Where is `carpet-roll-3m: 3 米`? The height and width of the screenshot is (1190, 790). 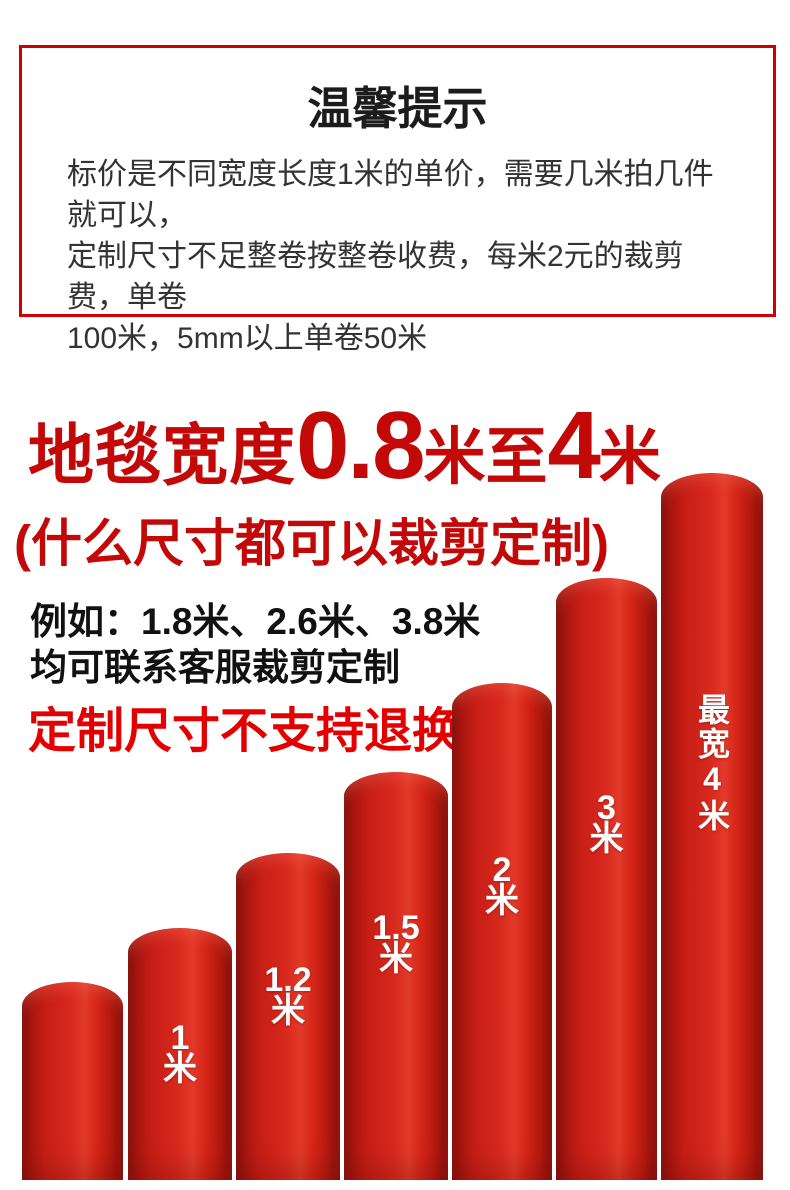 carpet-roll-3m: 3 米 is located at coordinates (606, 879).